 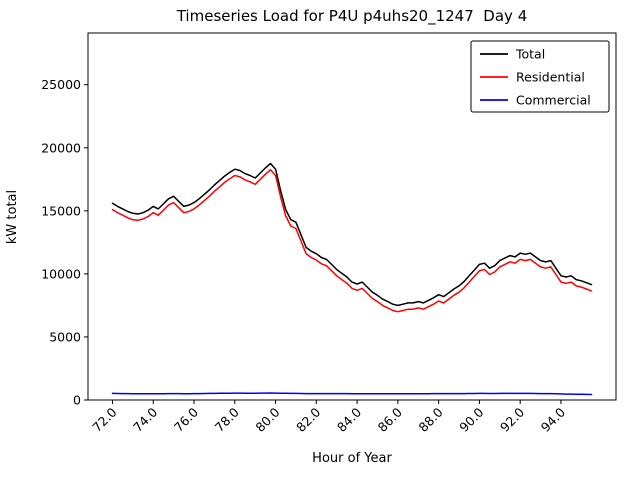 What do you see at coordinates (61, 84) in the screenshot?
I see `y-tick-label: 25000` at bounding box center [61, 84].